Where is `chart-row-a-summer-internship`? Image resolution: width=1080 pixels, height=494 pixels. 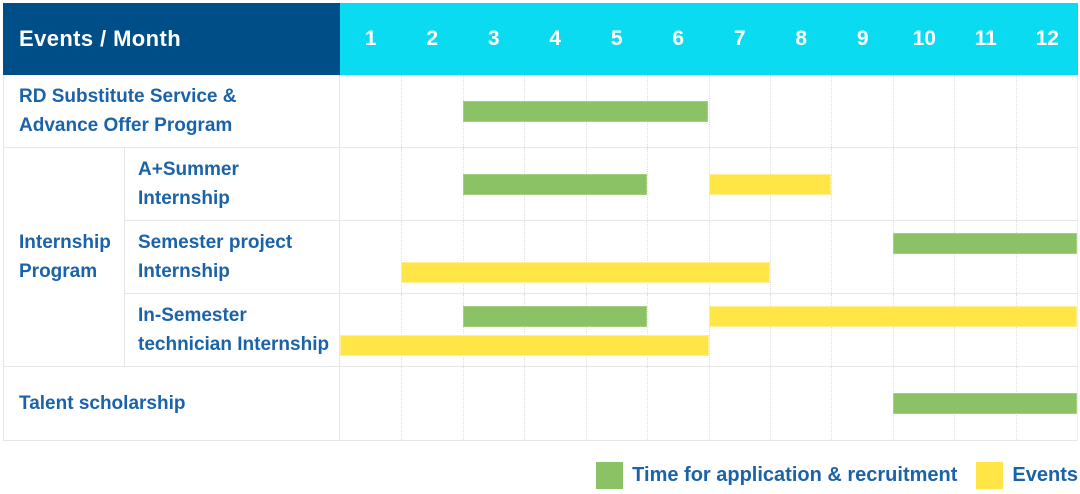
chart-row-a-summer-internship is located at coordinates (709, 184).